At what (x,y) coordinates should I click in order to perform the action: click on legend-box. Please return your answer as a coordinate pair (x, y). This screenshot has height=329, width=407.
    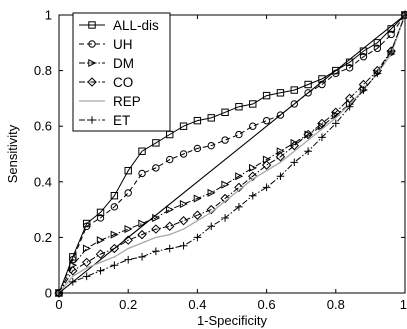
    Looking at the image, I should click on (121, 72).